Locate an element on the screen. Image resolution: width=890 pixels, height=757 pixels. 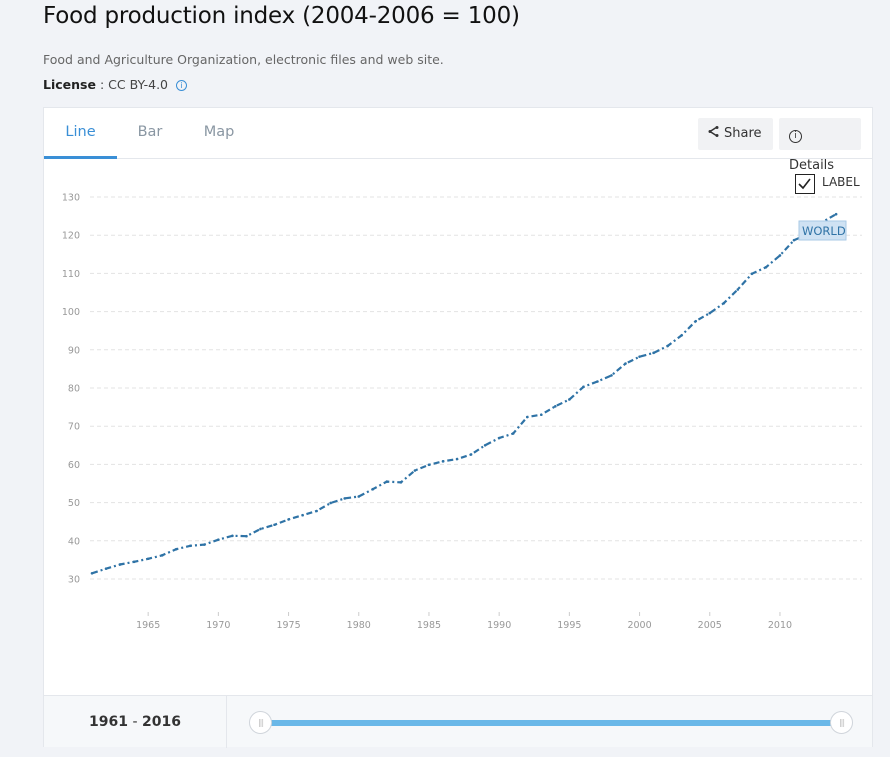
share-label: Share is located at coordinates (743, 133).